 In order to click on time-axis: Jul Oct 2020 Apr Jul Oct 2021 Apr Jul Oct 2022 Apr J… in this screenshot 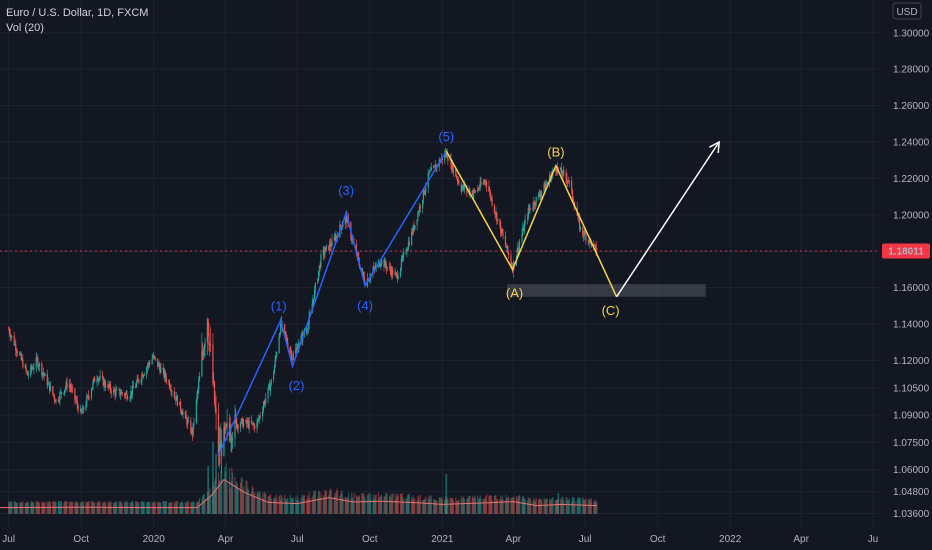, I will do `click(440, 539)`.